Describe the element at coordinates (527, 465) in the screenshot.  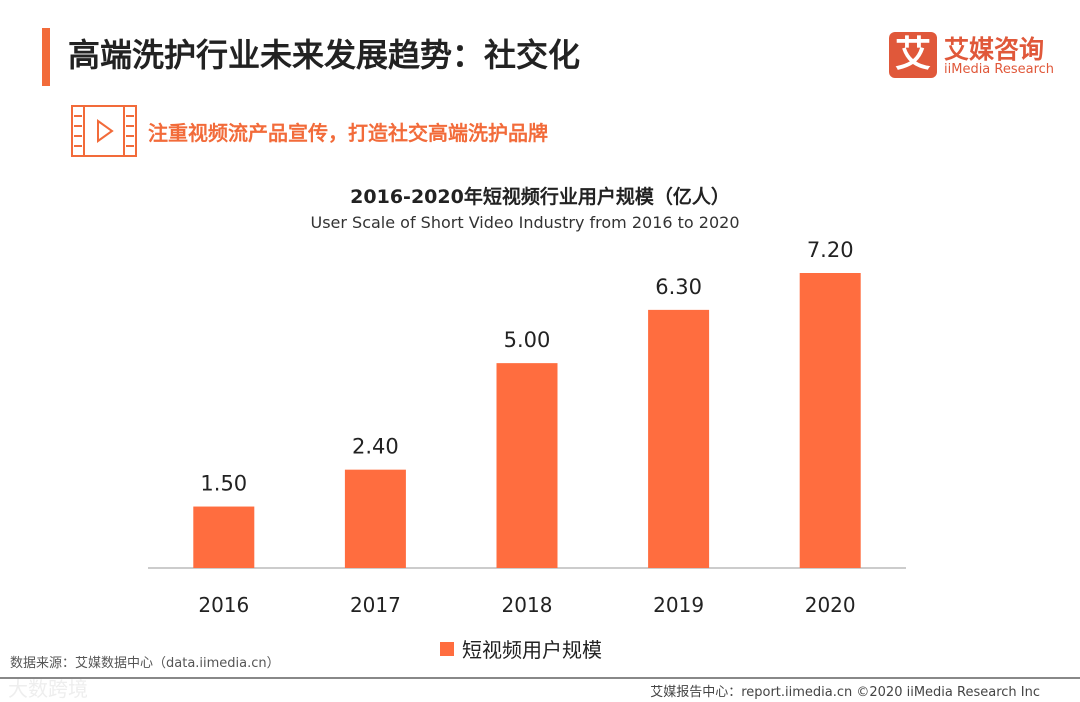
I see `bar-2018` at that location.